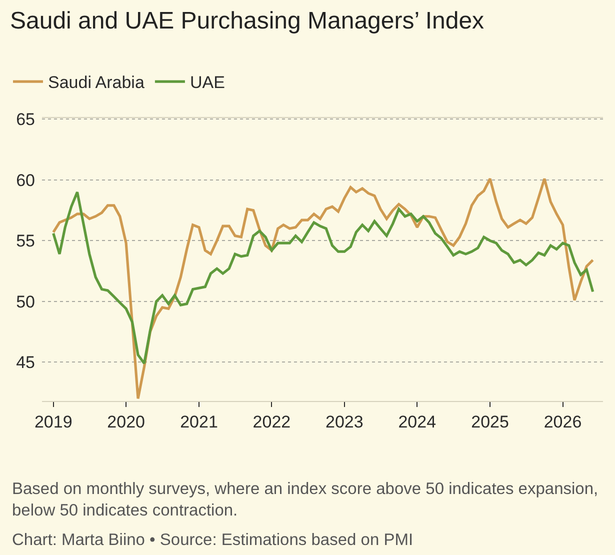  I want to click on y-tick-label: 45, so click(25, 362).